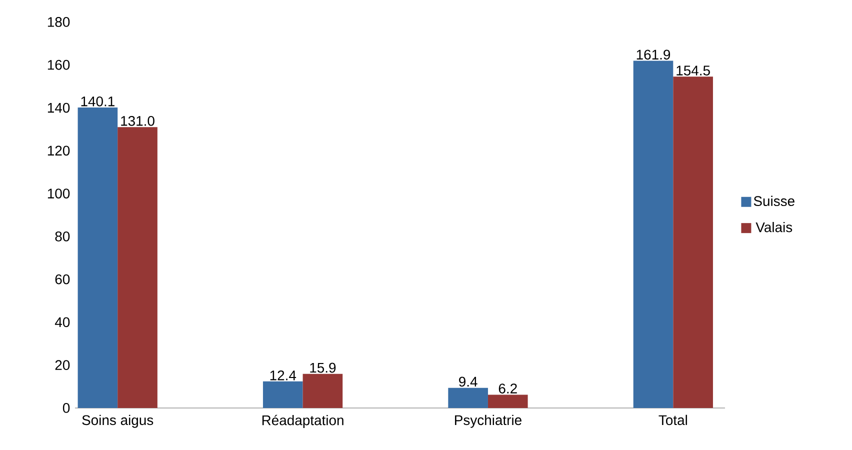 The image size is (852, 450). Describe the element at coordinates (62, 322) in the screenshot. I see `y-tick-label: 40` at that location.